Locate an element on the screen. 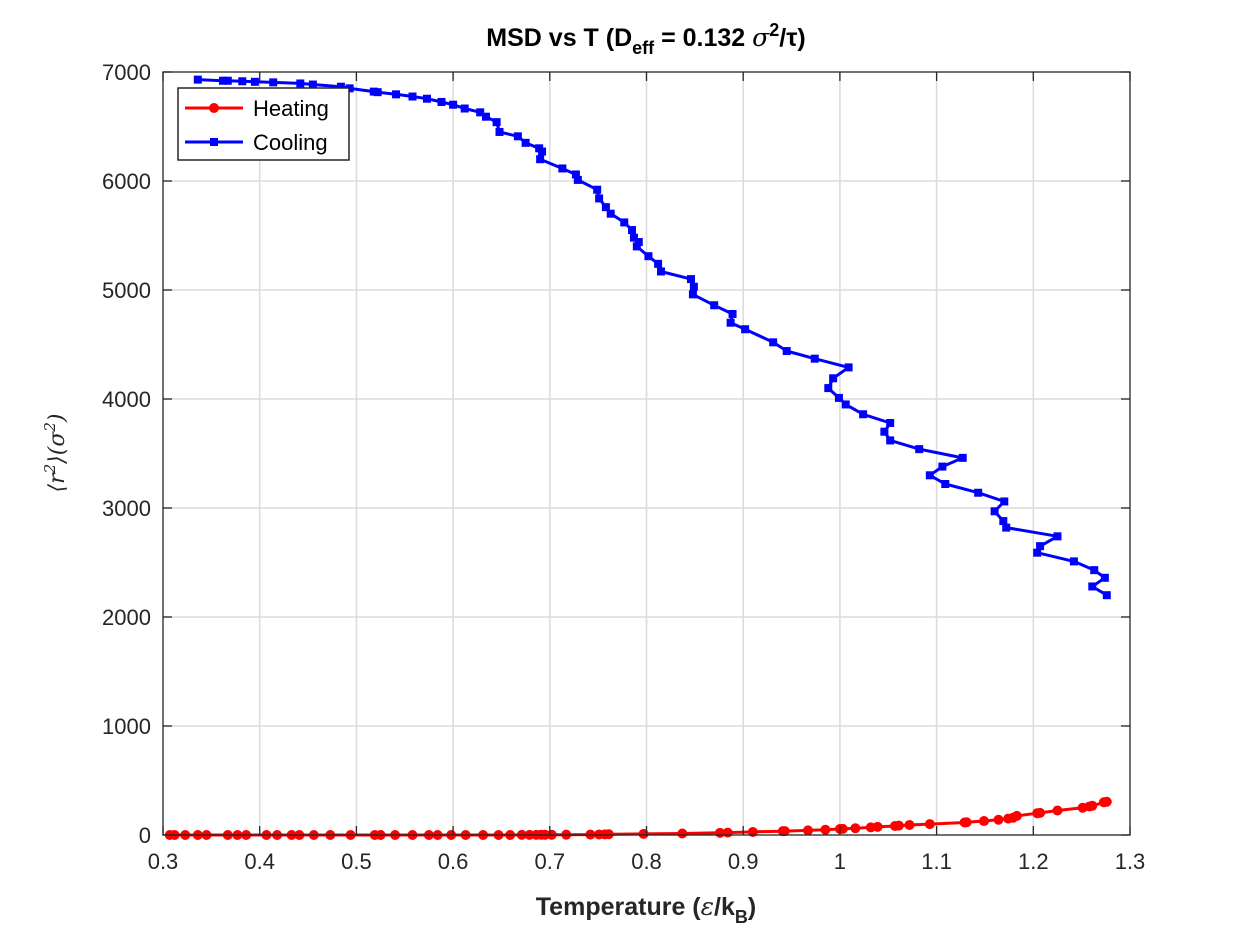 The height and width of the screenshot is (938, 1250). x-tick-label: 0.6 is located at coordinates (453, 861).